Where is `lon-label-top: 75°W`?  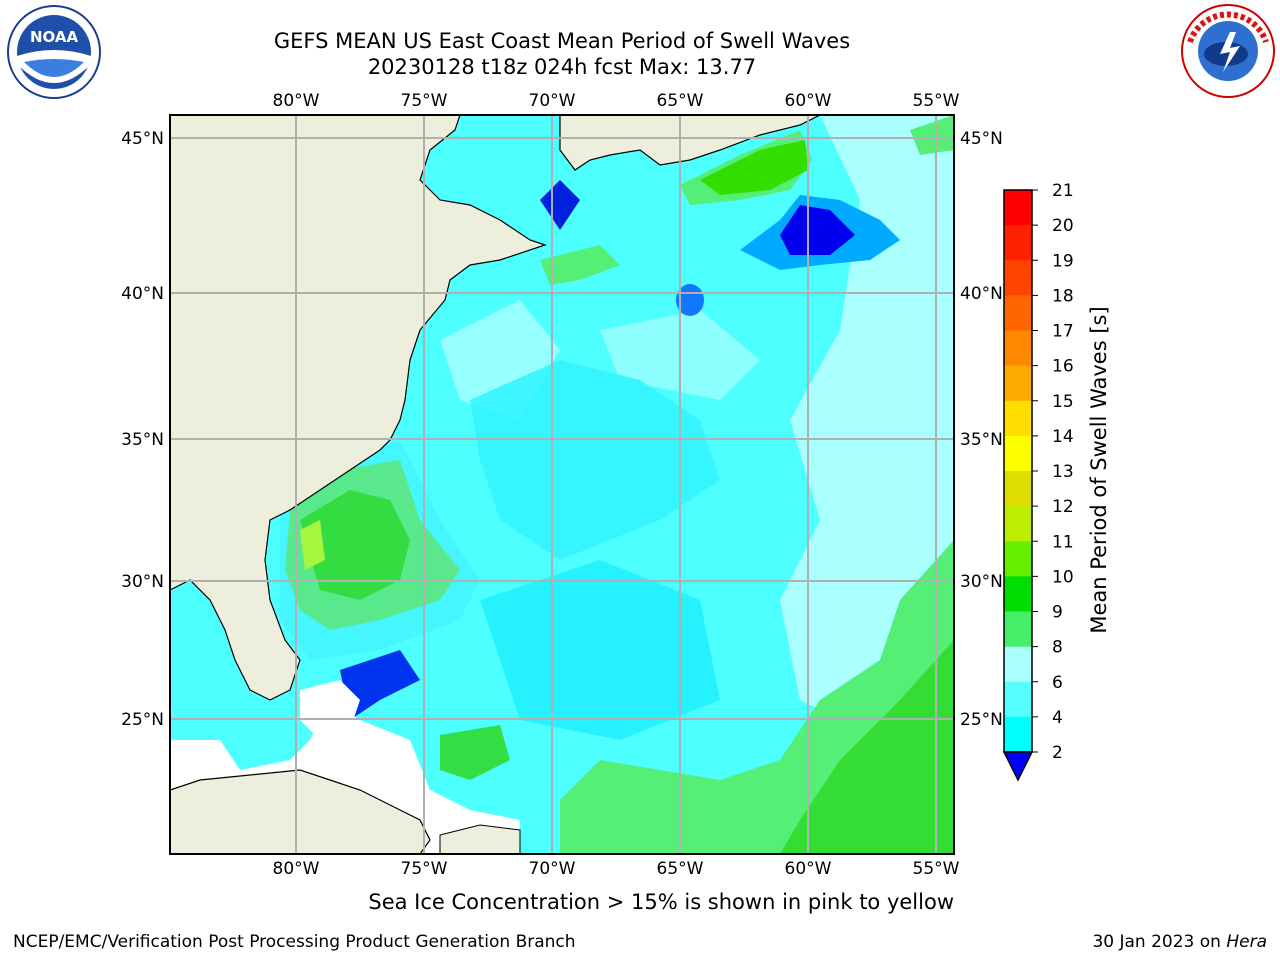
lon-label-top: 75°W is located at coordinates (424, 101).